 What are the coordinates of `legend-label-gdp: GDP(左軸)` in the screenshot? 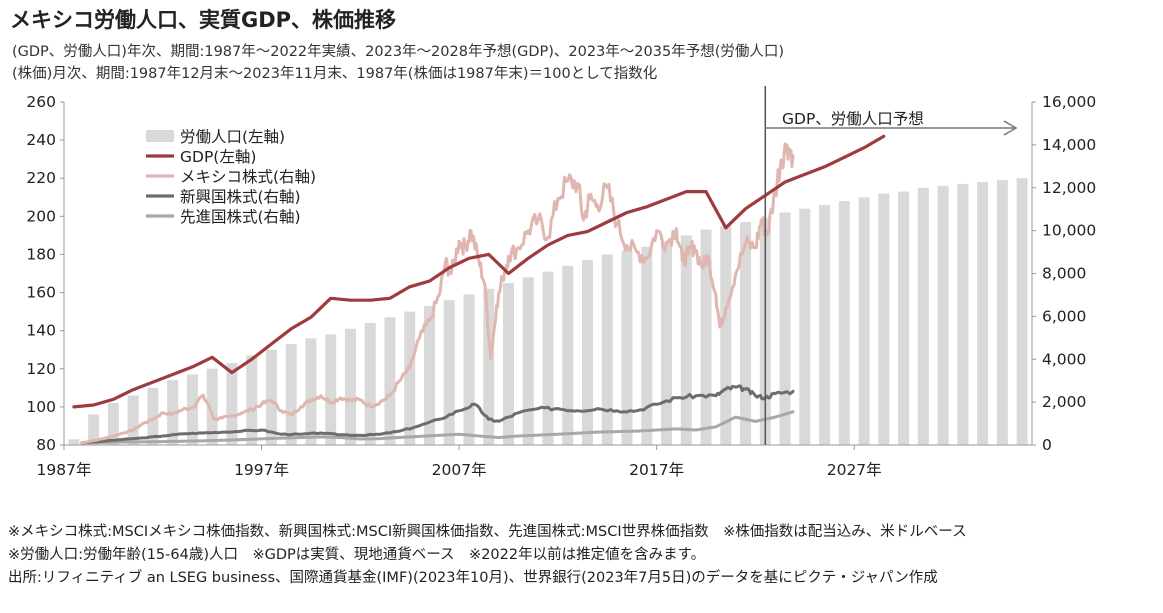 It's located at (218, 157).